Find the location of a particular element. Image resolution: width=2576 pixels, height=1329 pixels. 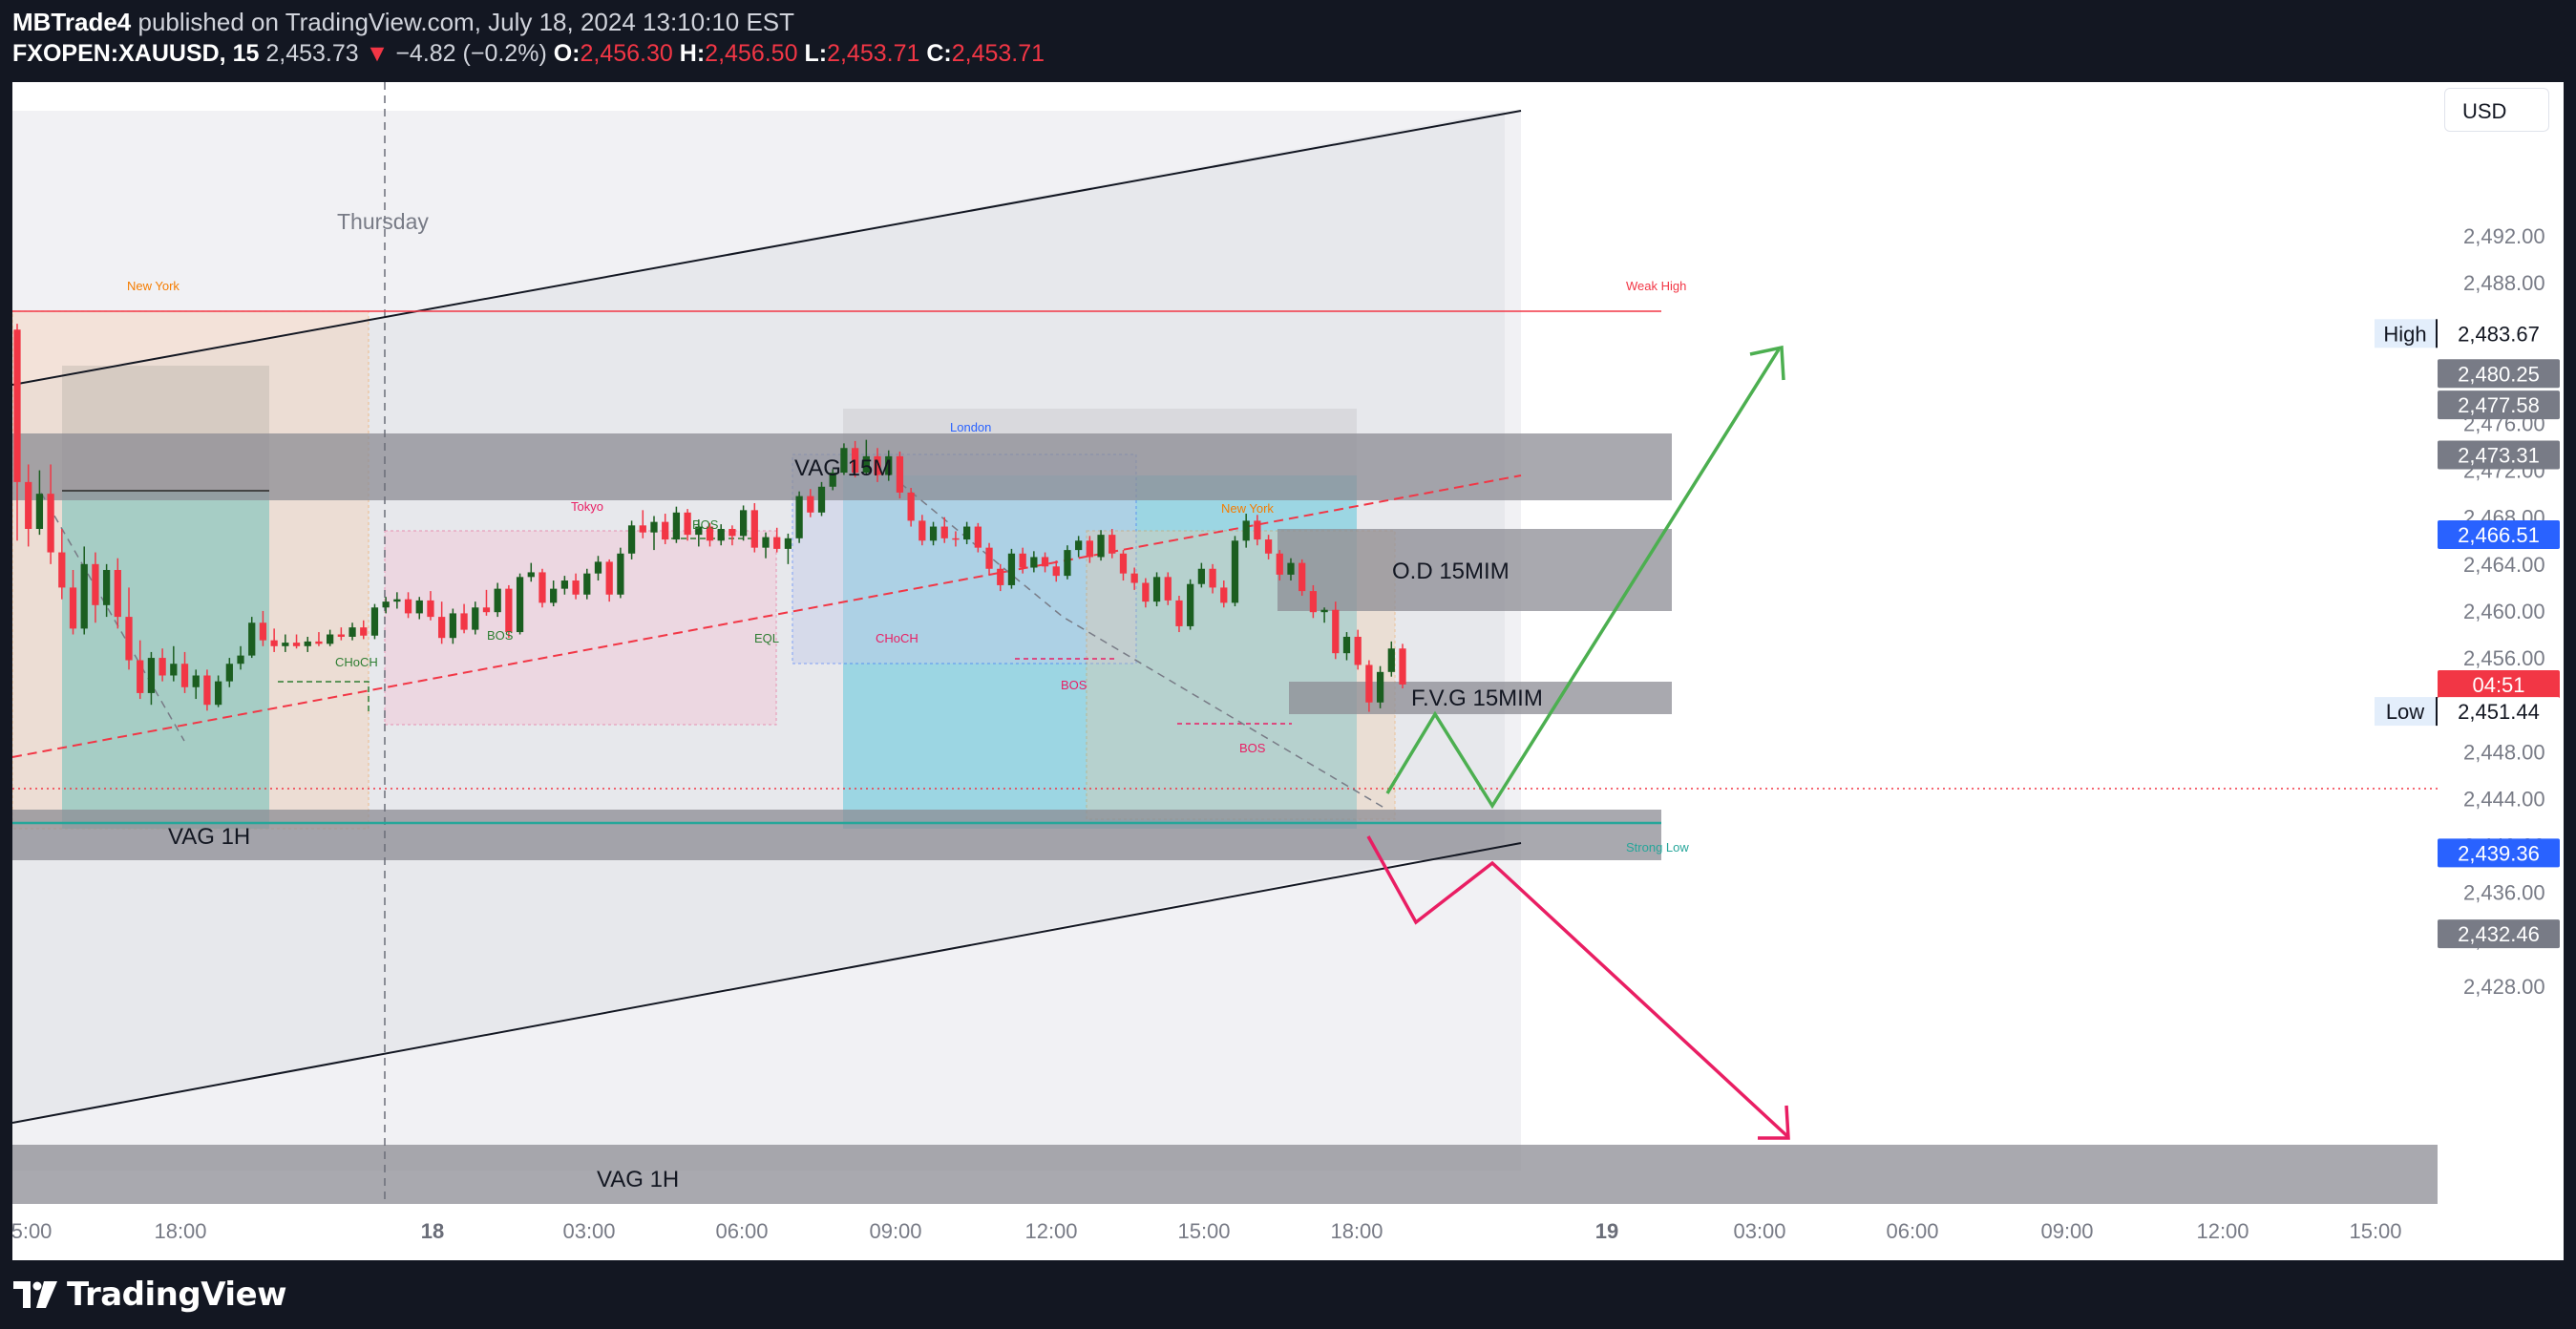

currency-button: USD is located at coordinates (2496, 110).